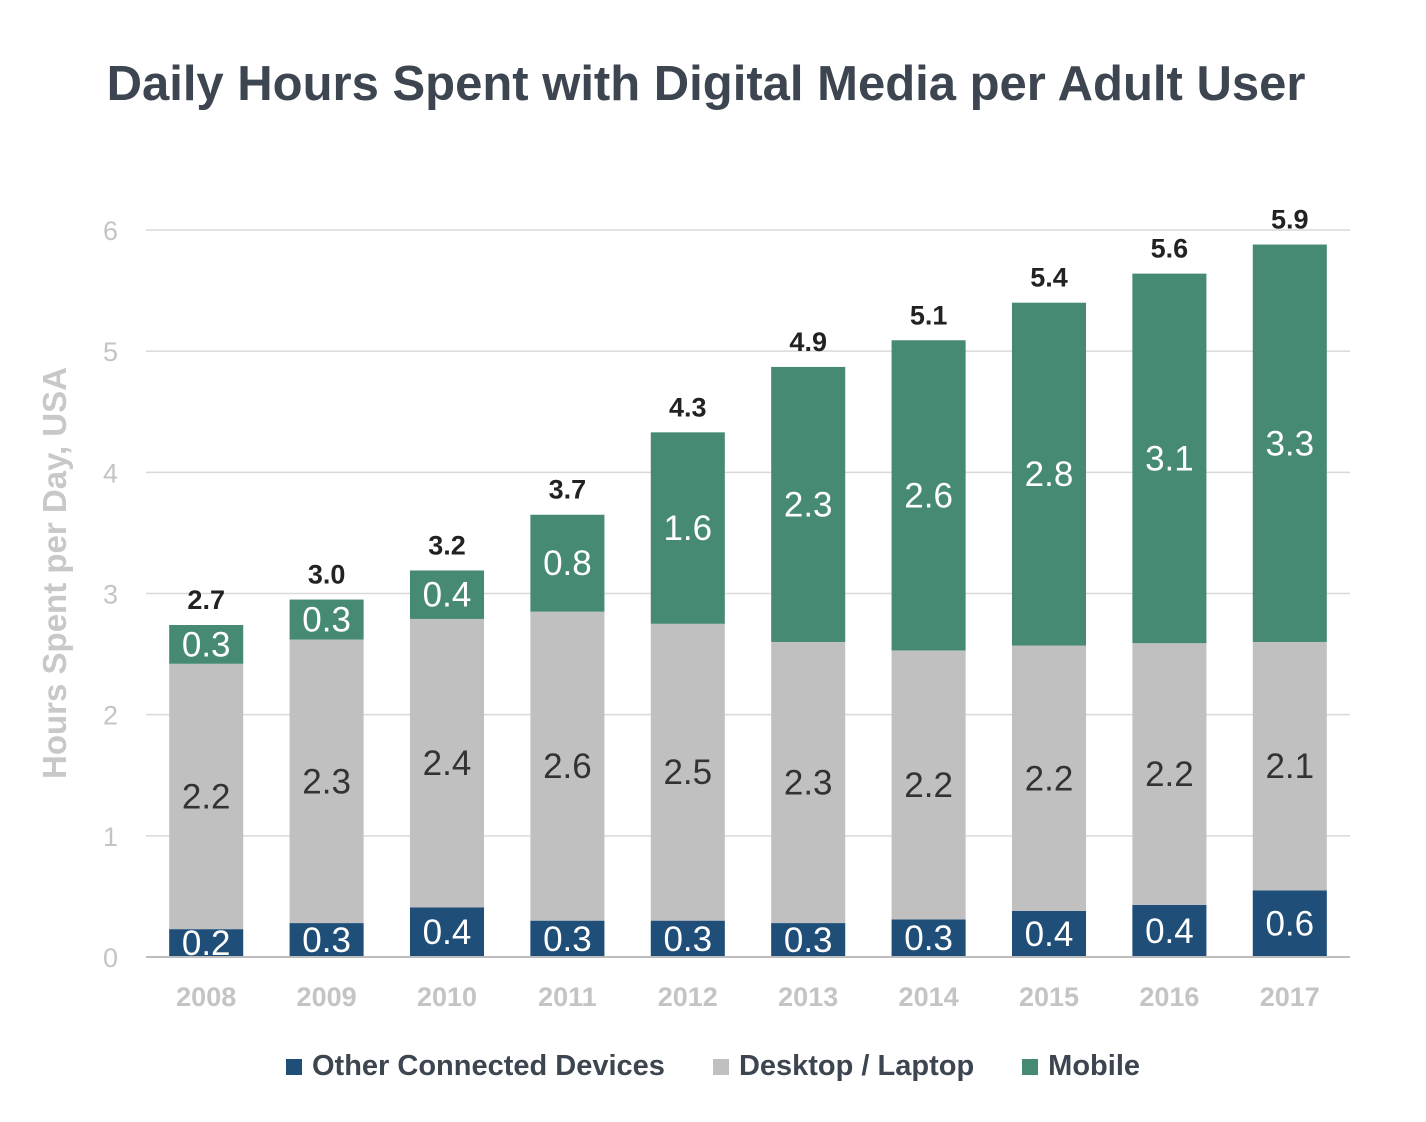 This screenshot has width=1426, height=1122. Describe the element at coordinates (327, 575) in the screenshot. I see `bar-total-label: 3.0` at that location.